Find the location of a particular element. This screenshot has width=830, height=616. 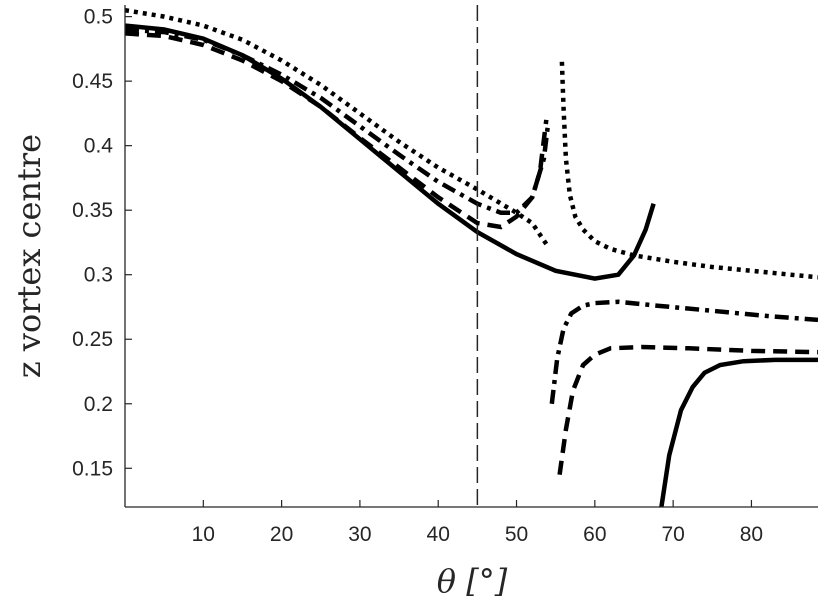

x-tick-label: 20 is located at coordinates (281, 534).